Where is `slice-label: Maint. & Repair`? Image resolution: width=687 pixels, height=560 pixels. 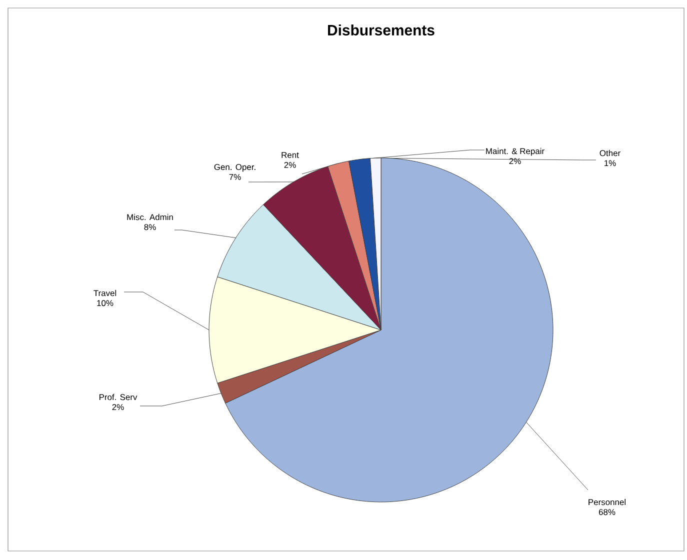
slice-label: Maint. & Repair is located at coordinates (515, 152).